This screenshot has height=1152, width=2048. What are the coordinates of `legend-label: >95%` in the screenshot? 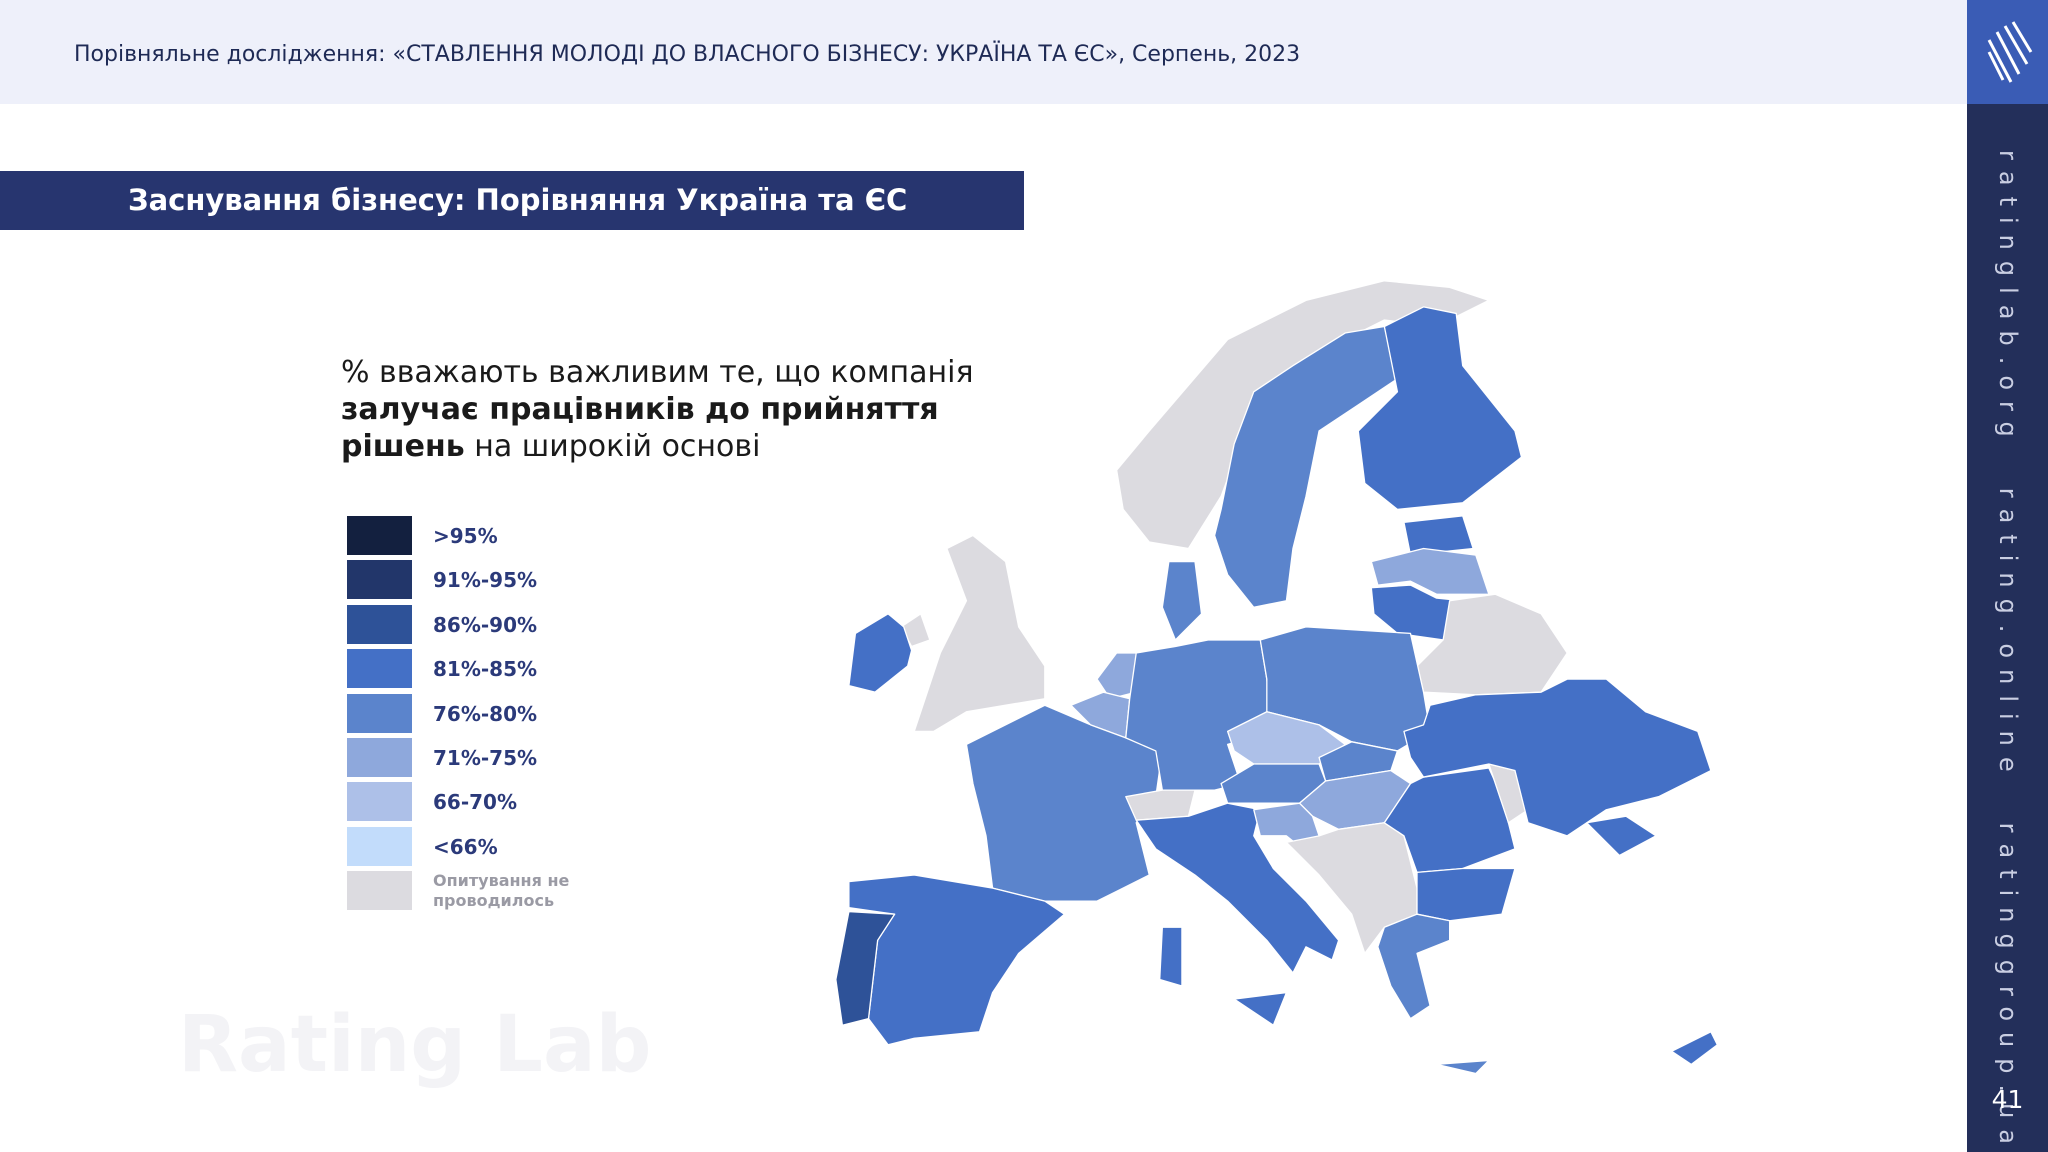 It's located at (465, 536).